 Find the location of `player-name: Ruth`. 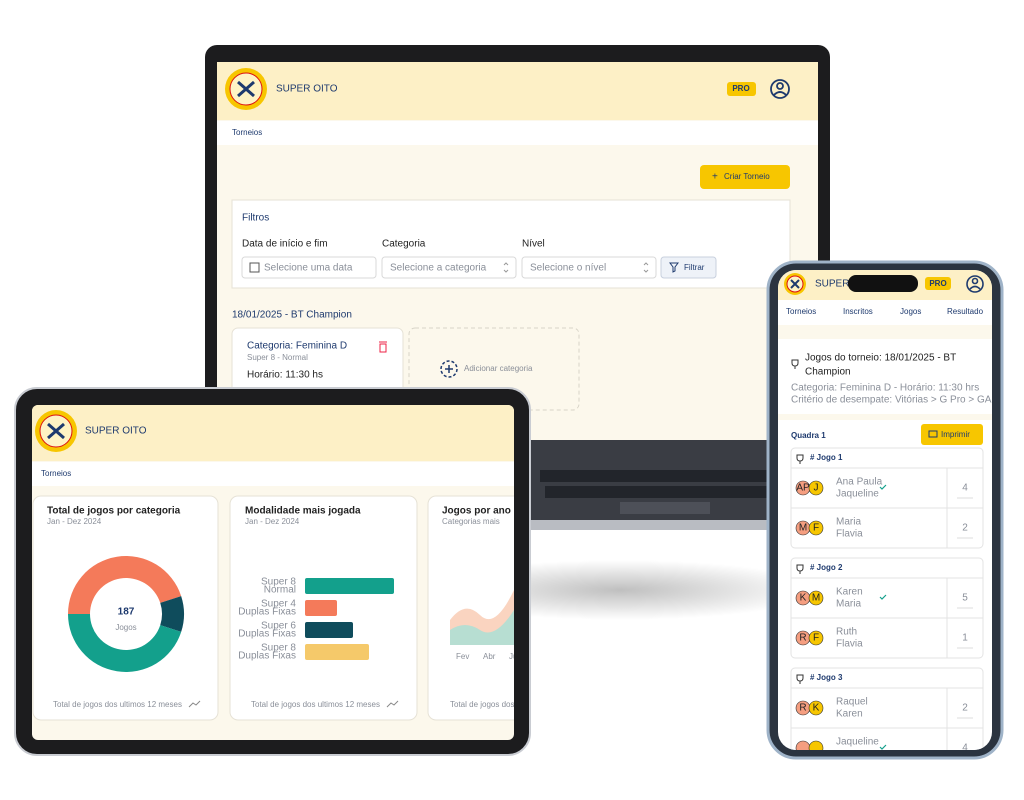

player-name: Ruth is located at coordinates (846, 632).